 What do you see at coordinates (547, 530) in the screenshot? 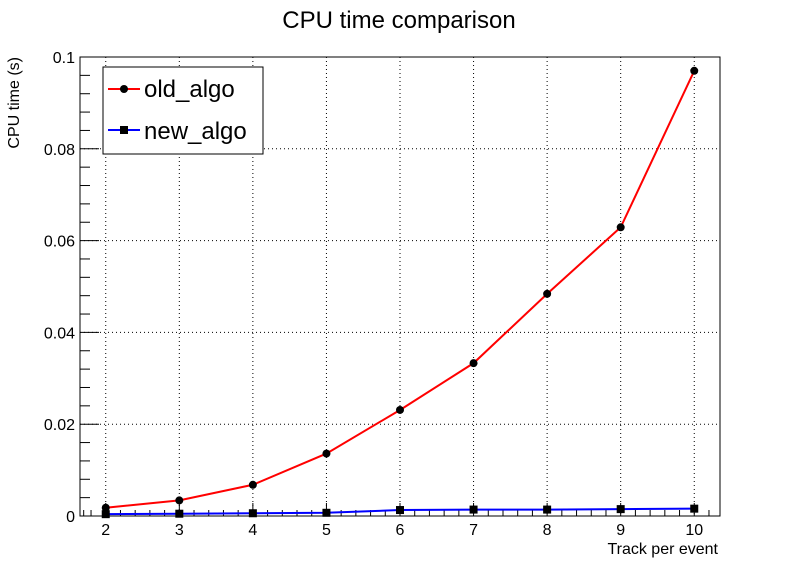
I see `x-tick-label: 8` at bounding box center [547, 530].